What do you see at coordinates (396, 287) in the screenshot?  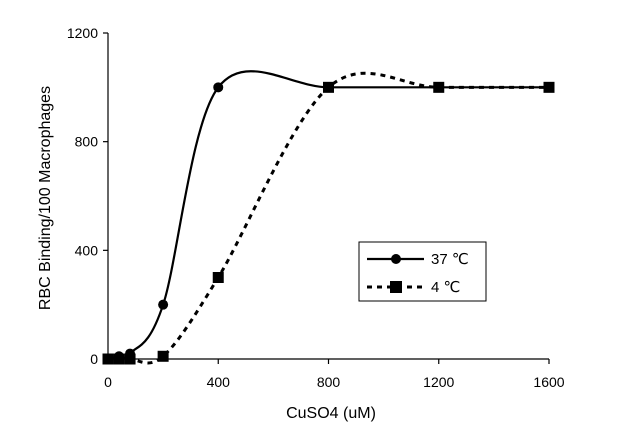 I see `legend-marker-4c` at bounding box center [396, 287].